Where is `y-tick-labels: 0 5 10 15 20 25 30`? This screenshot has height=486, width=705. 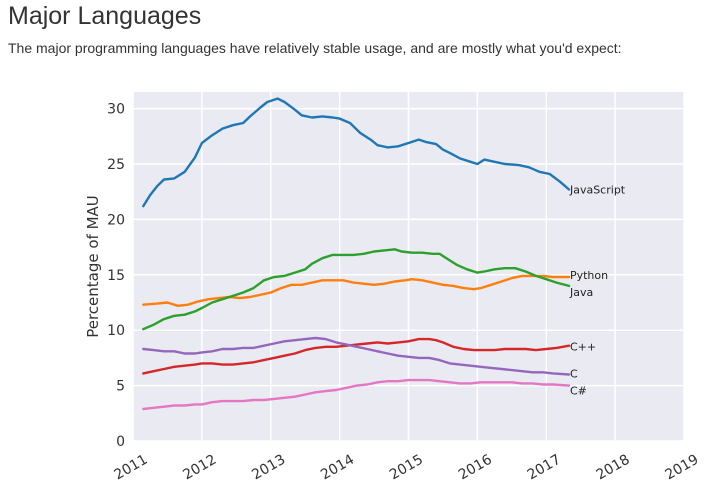 y-tick-labels: 0 5 10 15 20 25 30 is located at coordinates (116, 276).